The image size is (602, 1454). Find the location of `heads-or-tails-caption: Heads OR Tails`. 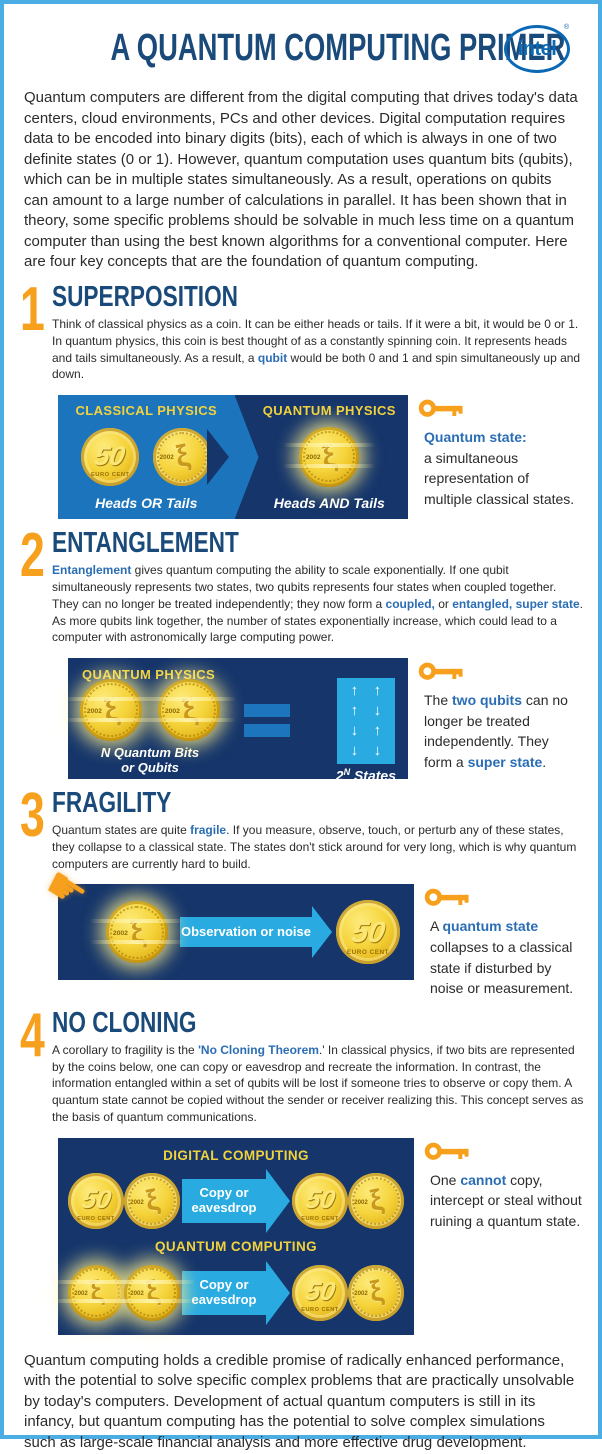

heads-or-tails-caption: Heads OR Tails is located at coordinates (146, 503).